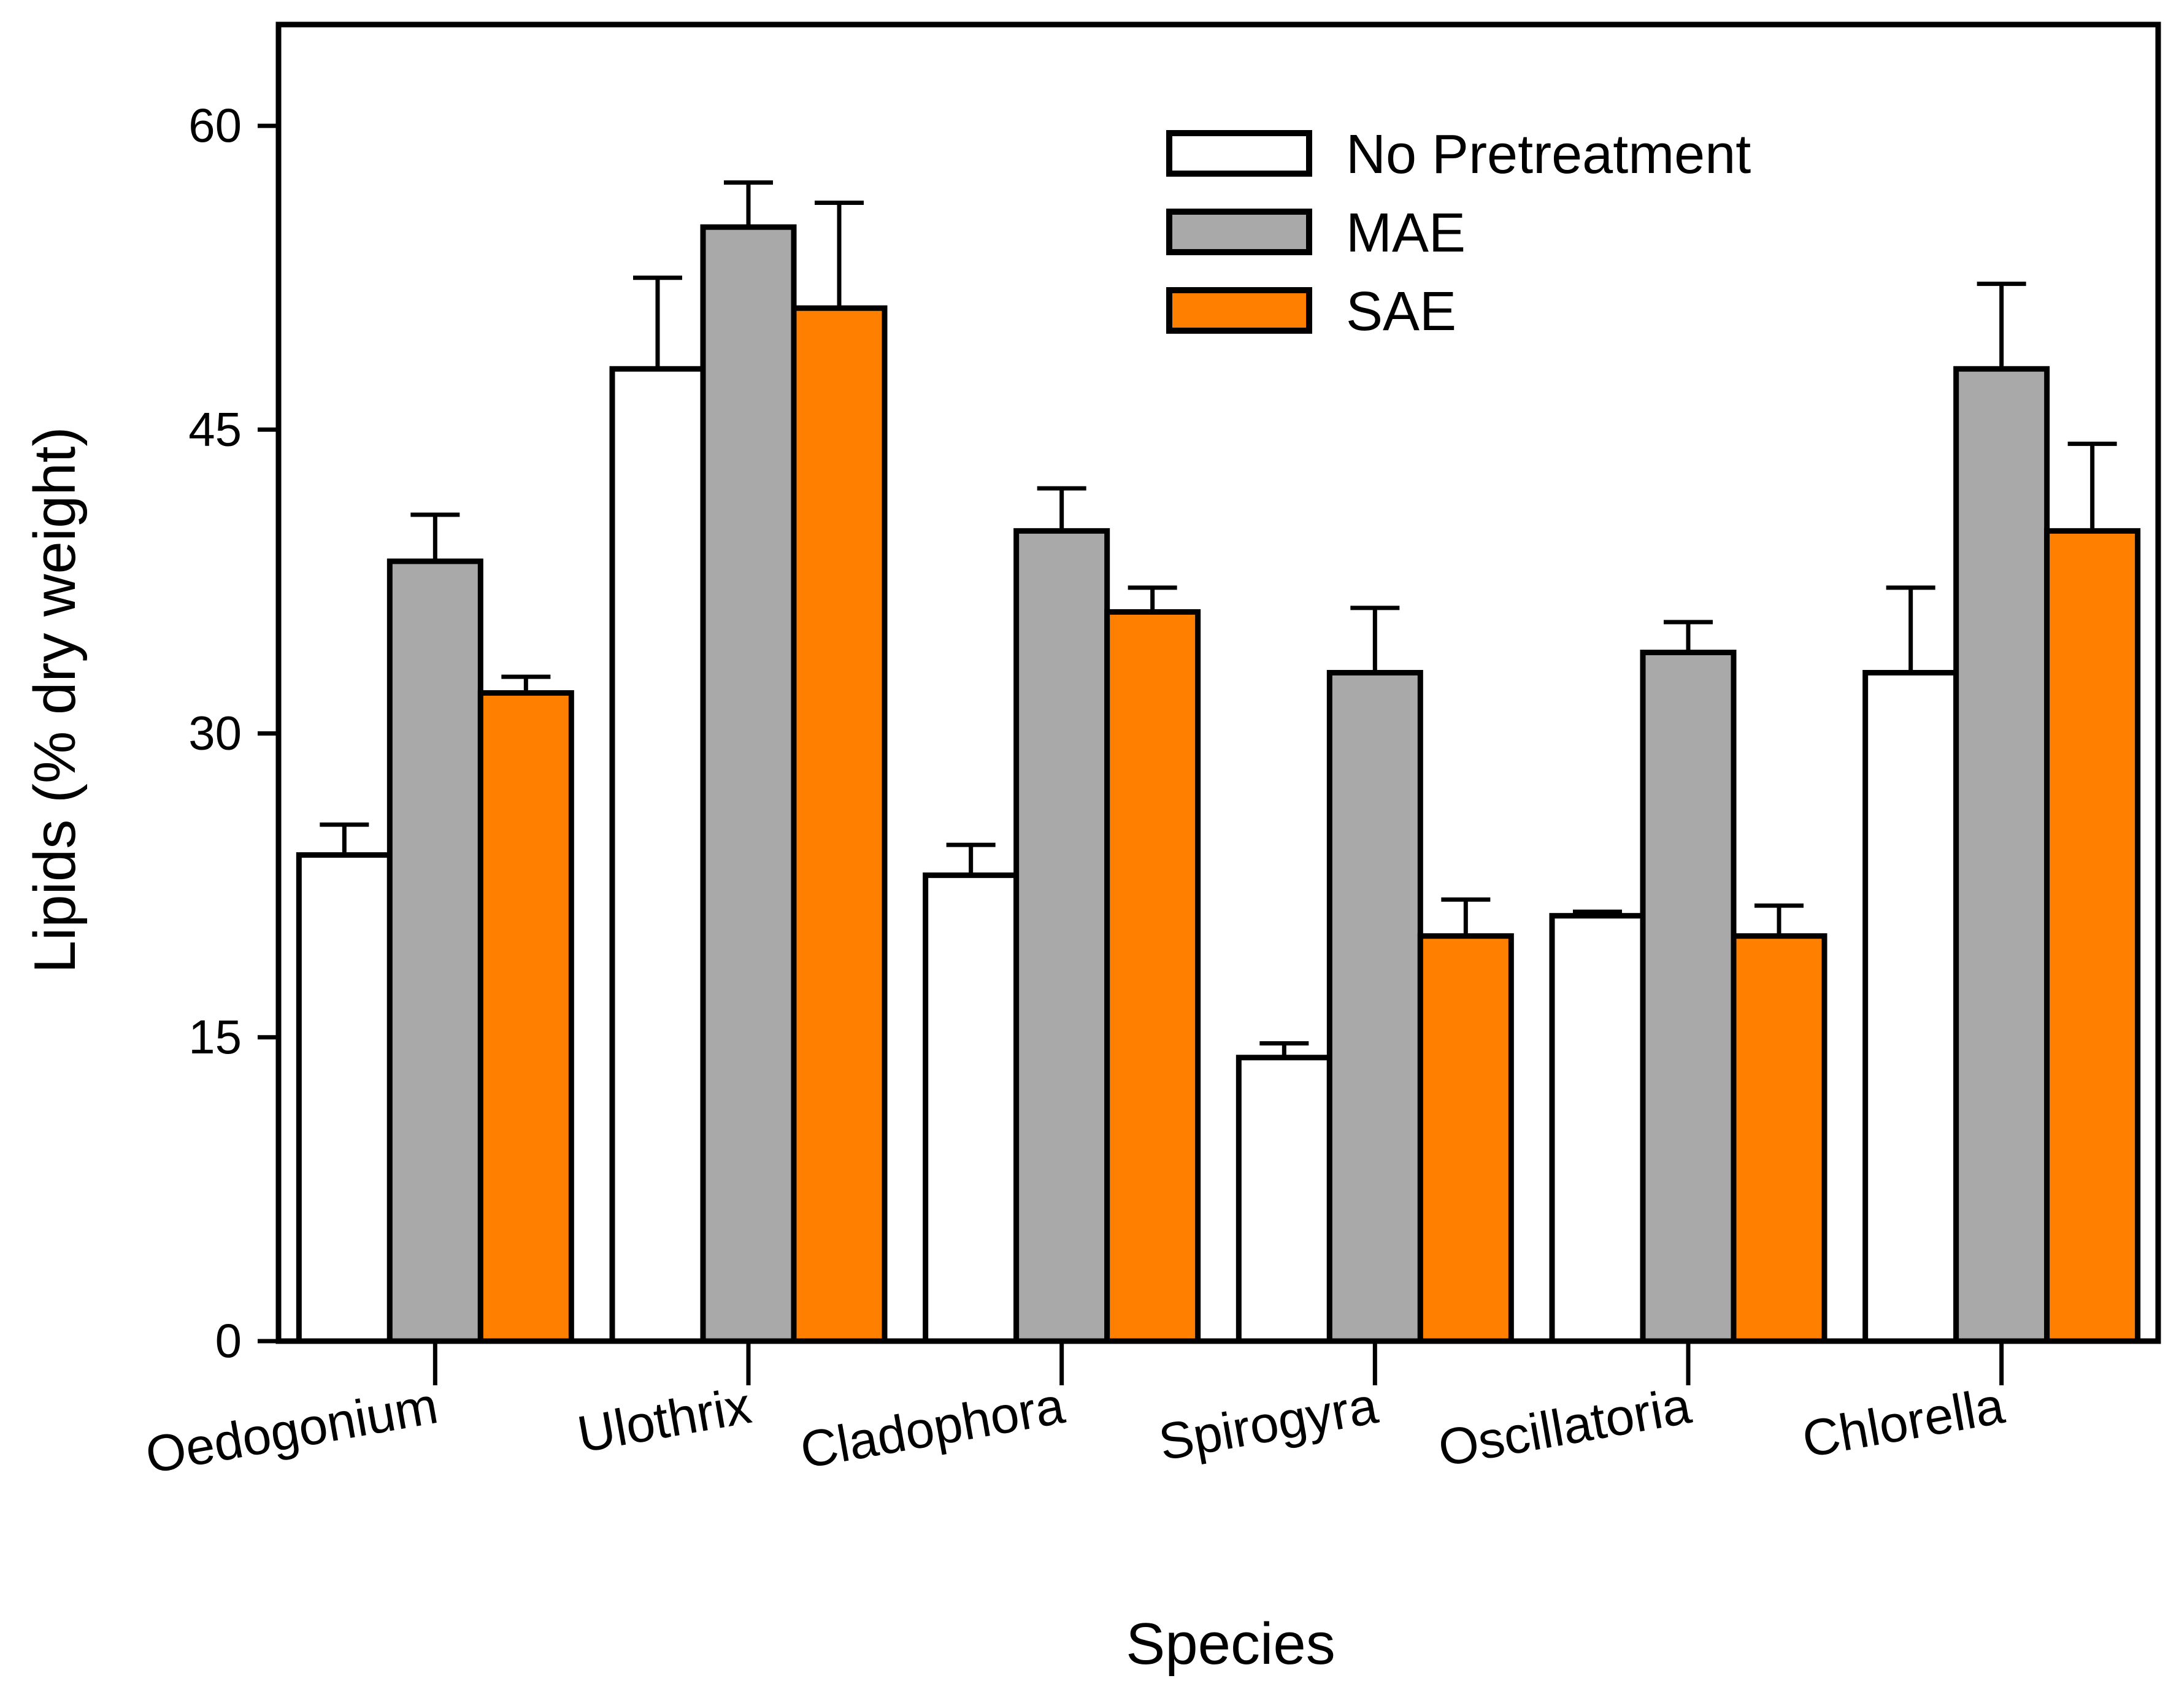 The image size is (2179, 1708). Describe the element at coordinates (1548, 154) in the screenshot. I see `legend-label: No Pretreatment` at that location.